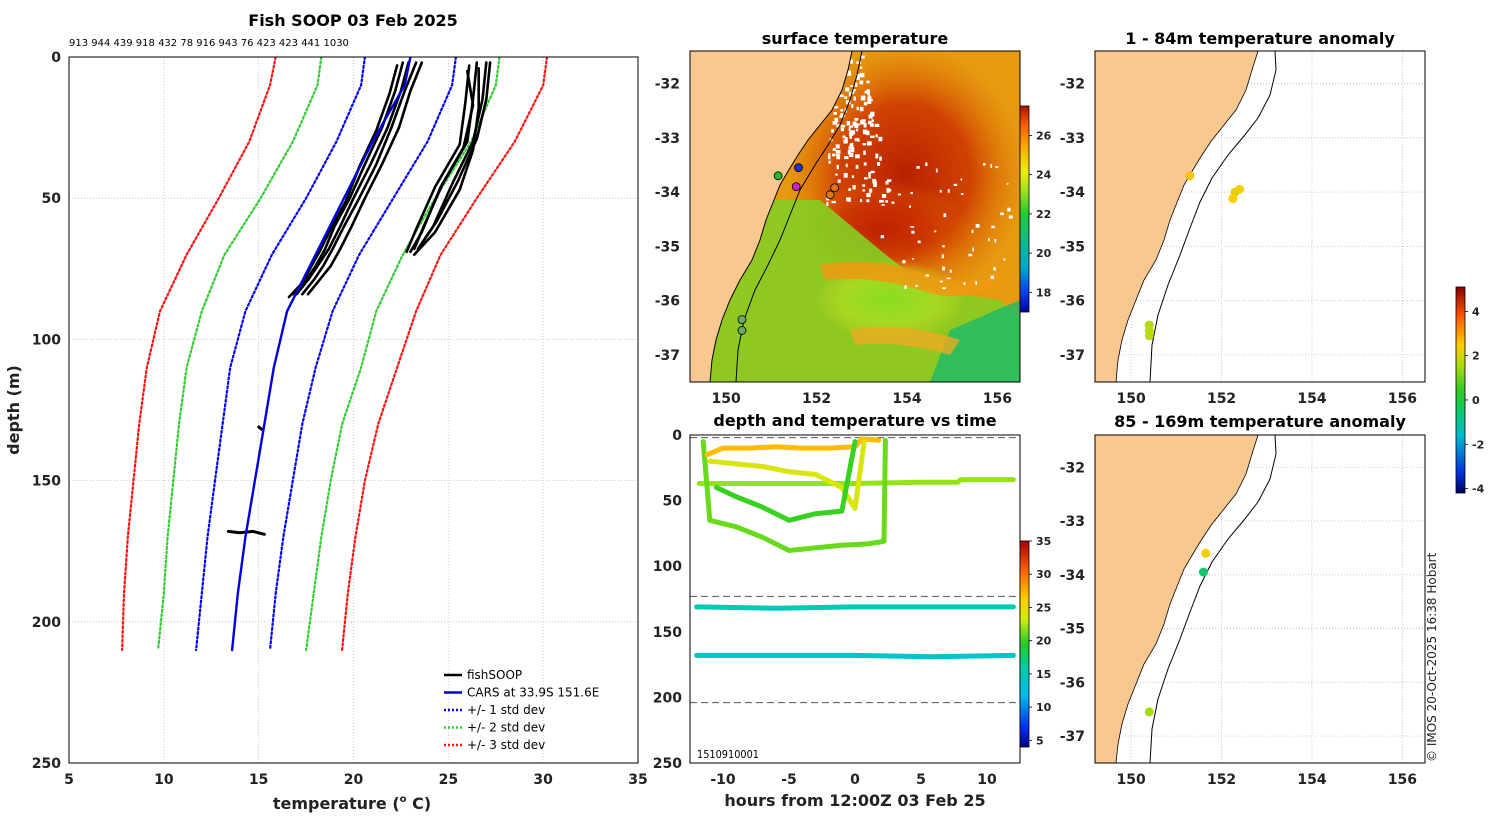 This screenshot has height=824, width=1500. What do you see at coordinates (52, 199) in the screenshot?
I see `profile-ytick: 50` at bounding box center [52, 199].